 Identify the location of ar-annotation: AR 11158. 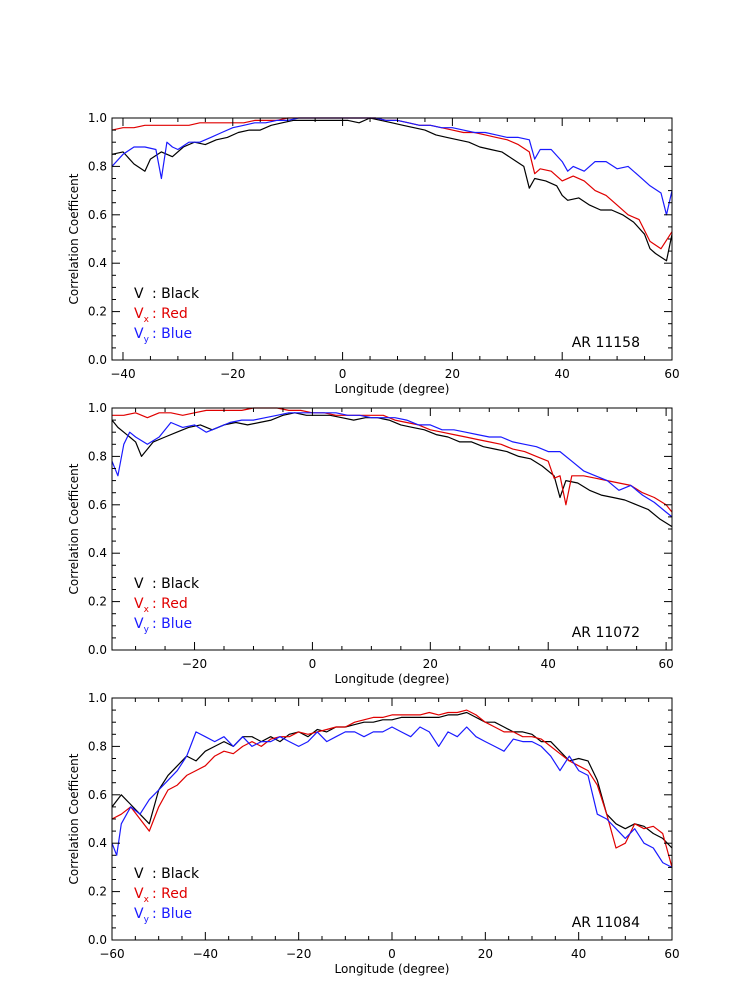
(606, 343).